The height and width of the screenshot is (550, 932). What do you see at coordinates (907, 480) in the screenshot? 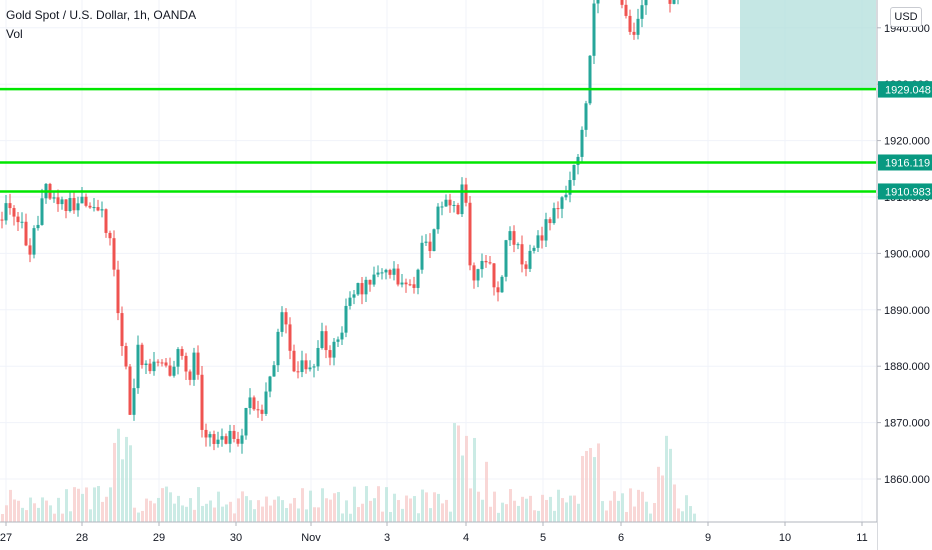
I see `price-tick-label: 1860.000` at bounding box center [907, 480].